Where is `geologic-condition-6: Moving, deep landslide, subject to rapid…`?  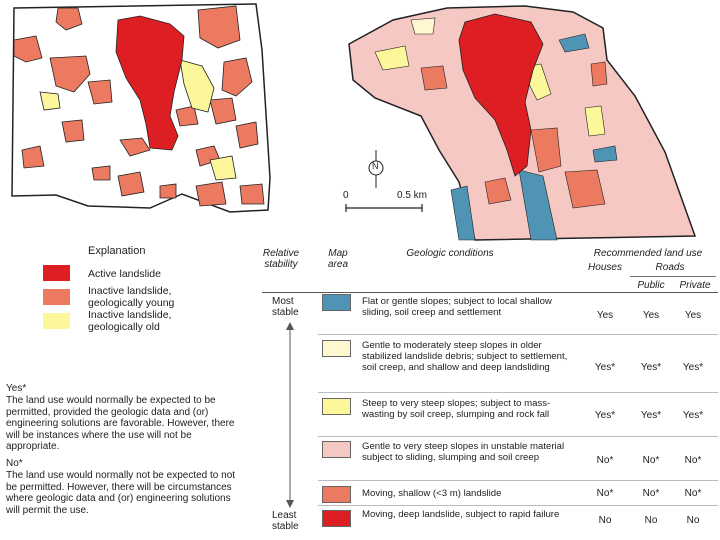
geologic-condition-6: Moving, deep landslide, subject to rapid… is located at coordinates (461, 514).